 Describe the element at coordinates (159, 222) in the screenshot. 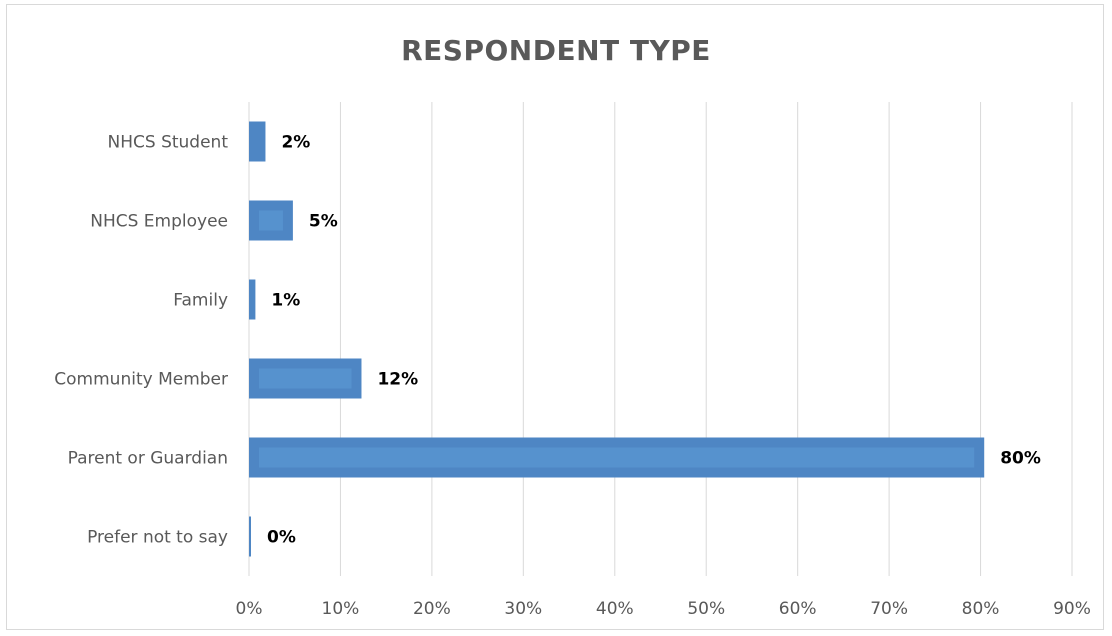

I see `category-label: NHCS Employee` at that location.